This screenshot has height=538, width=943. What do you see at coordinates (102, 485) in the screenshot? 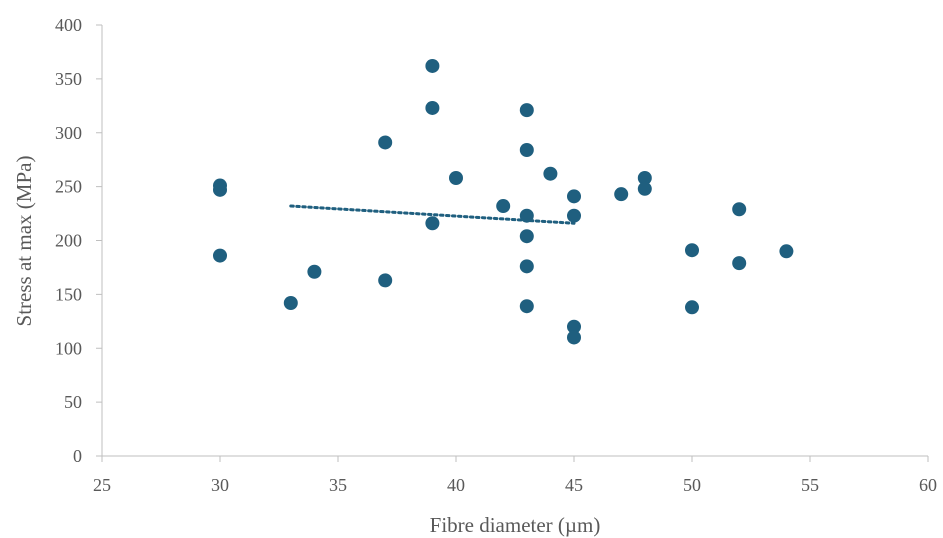
I see `x-tick-label: 25` at bounding box center [102, 485].